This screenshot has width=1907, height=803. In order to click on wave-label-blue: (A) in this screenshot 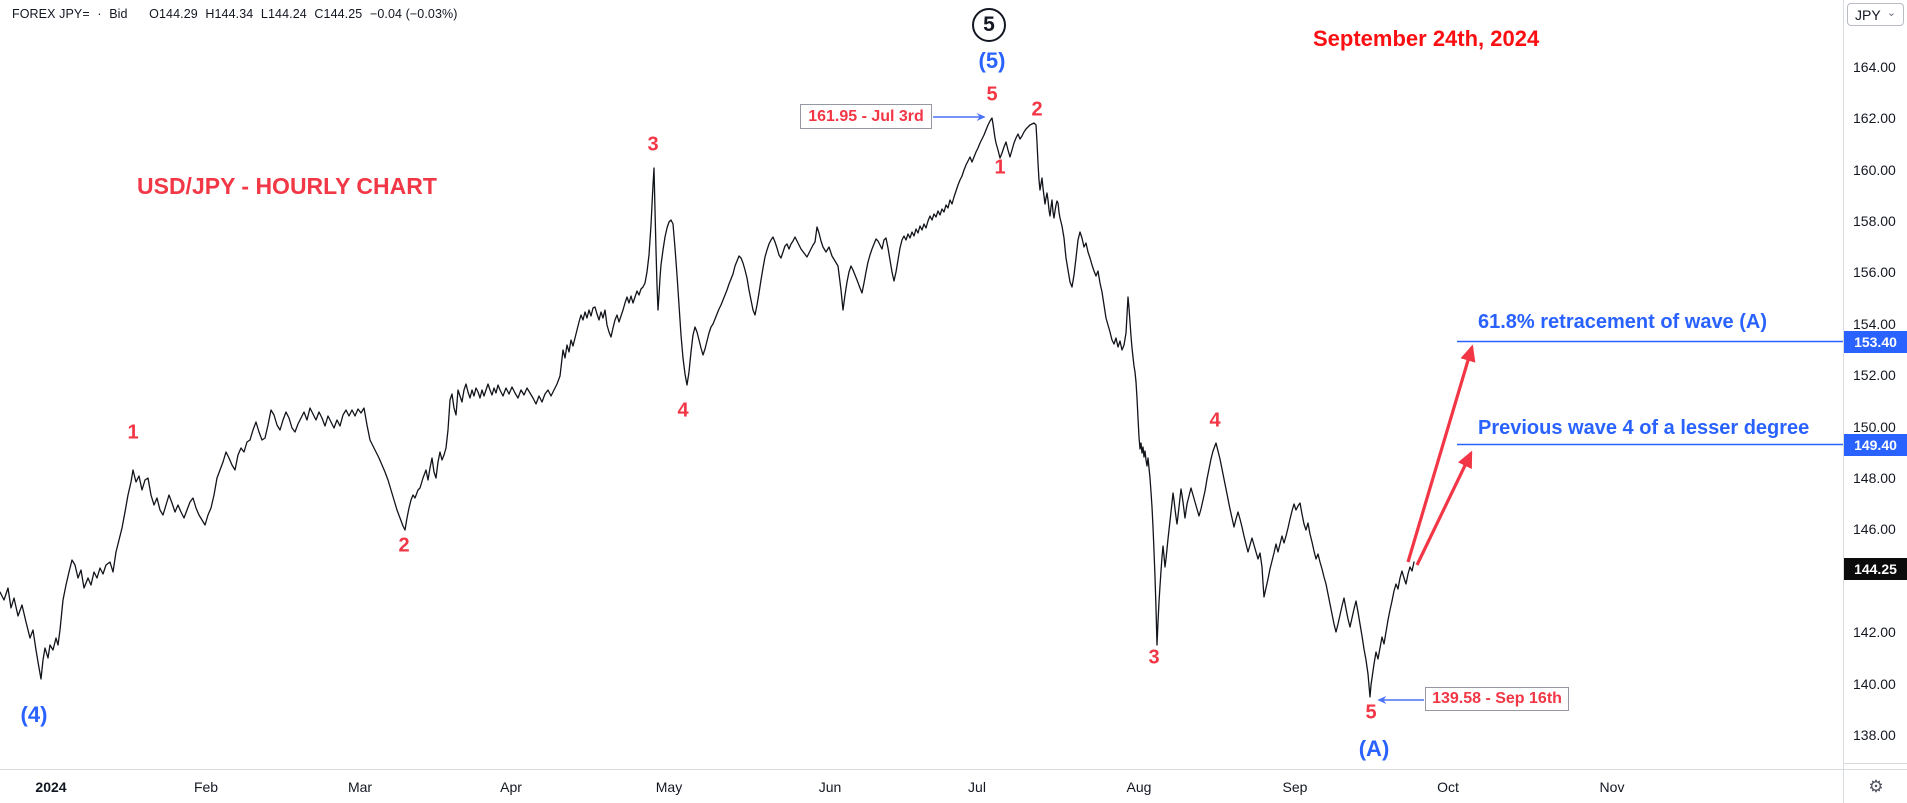, I will do `click(1374, 748)`.